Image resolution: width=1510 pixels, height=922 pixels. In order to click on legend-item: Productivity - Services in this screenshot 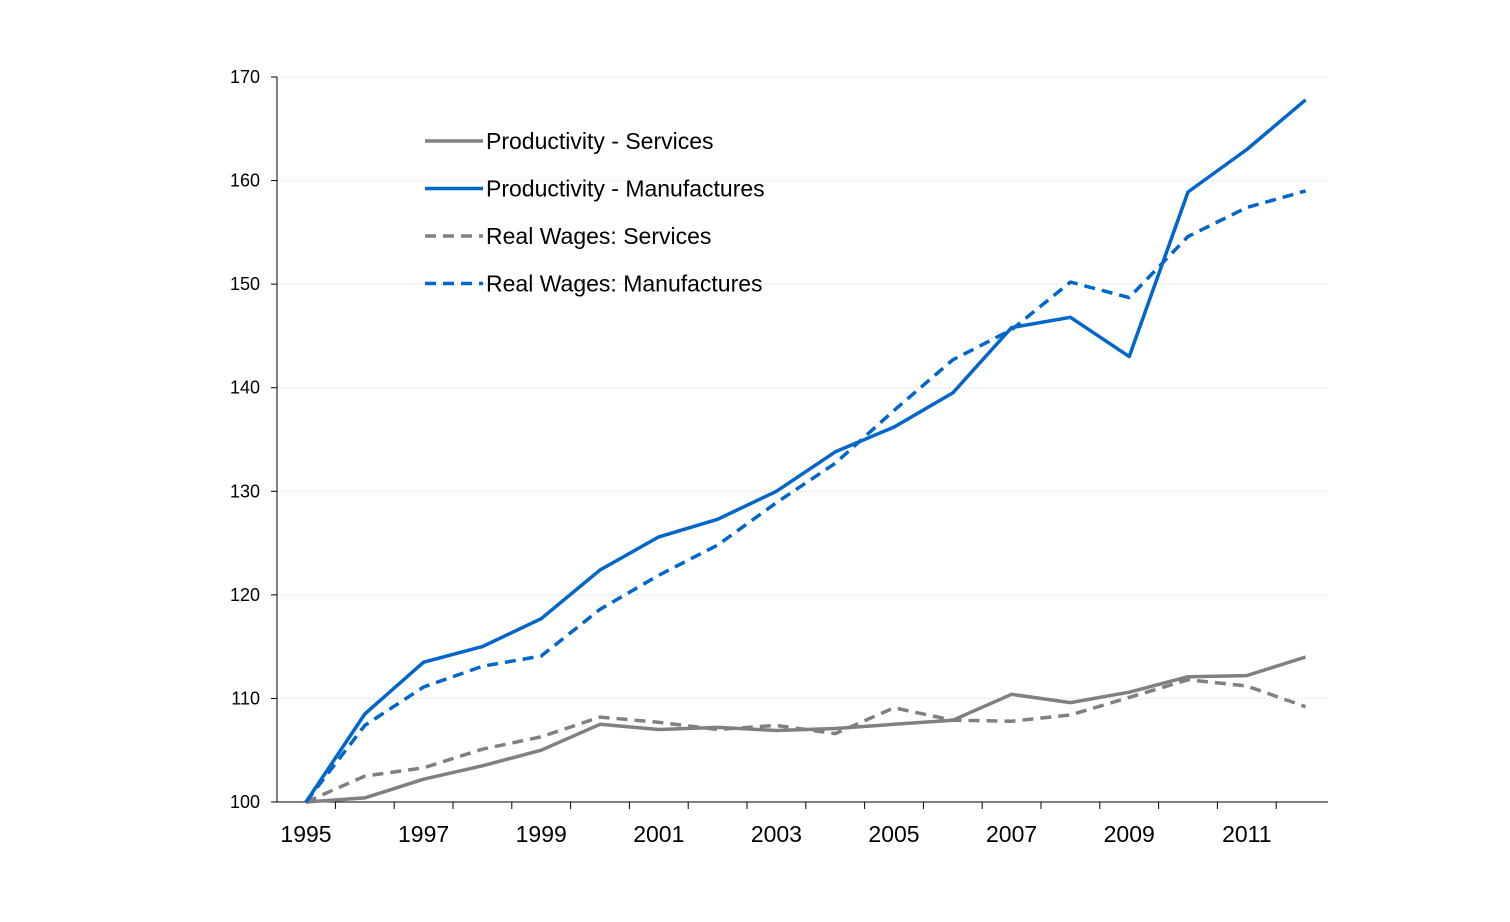, I will do `click(569, 141)`.